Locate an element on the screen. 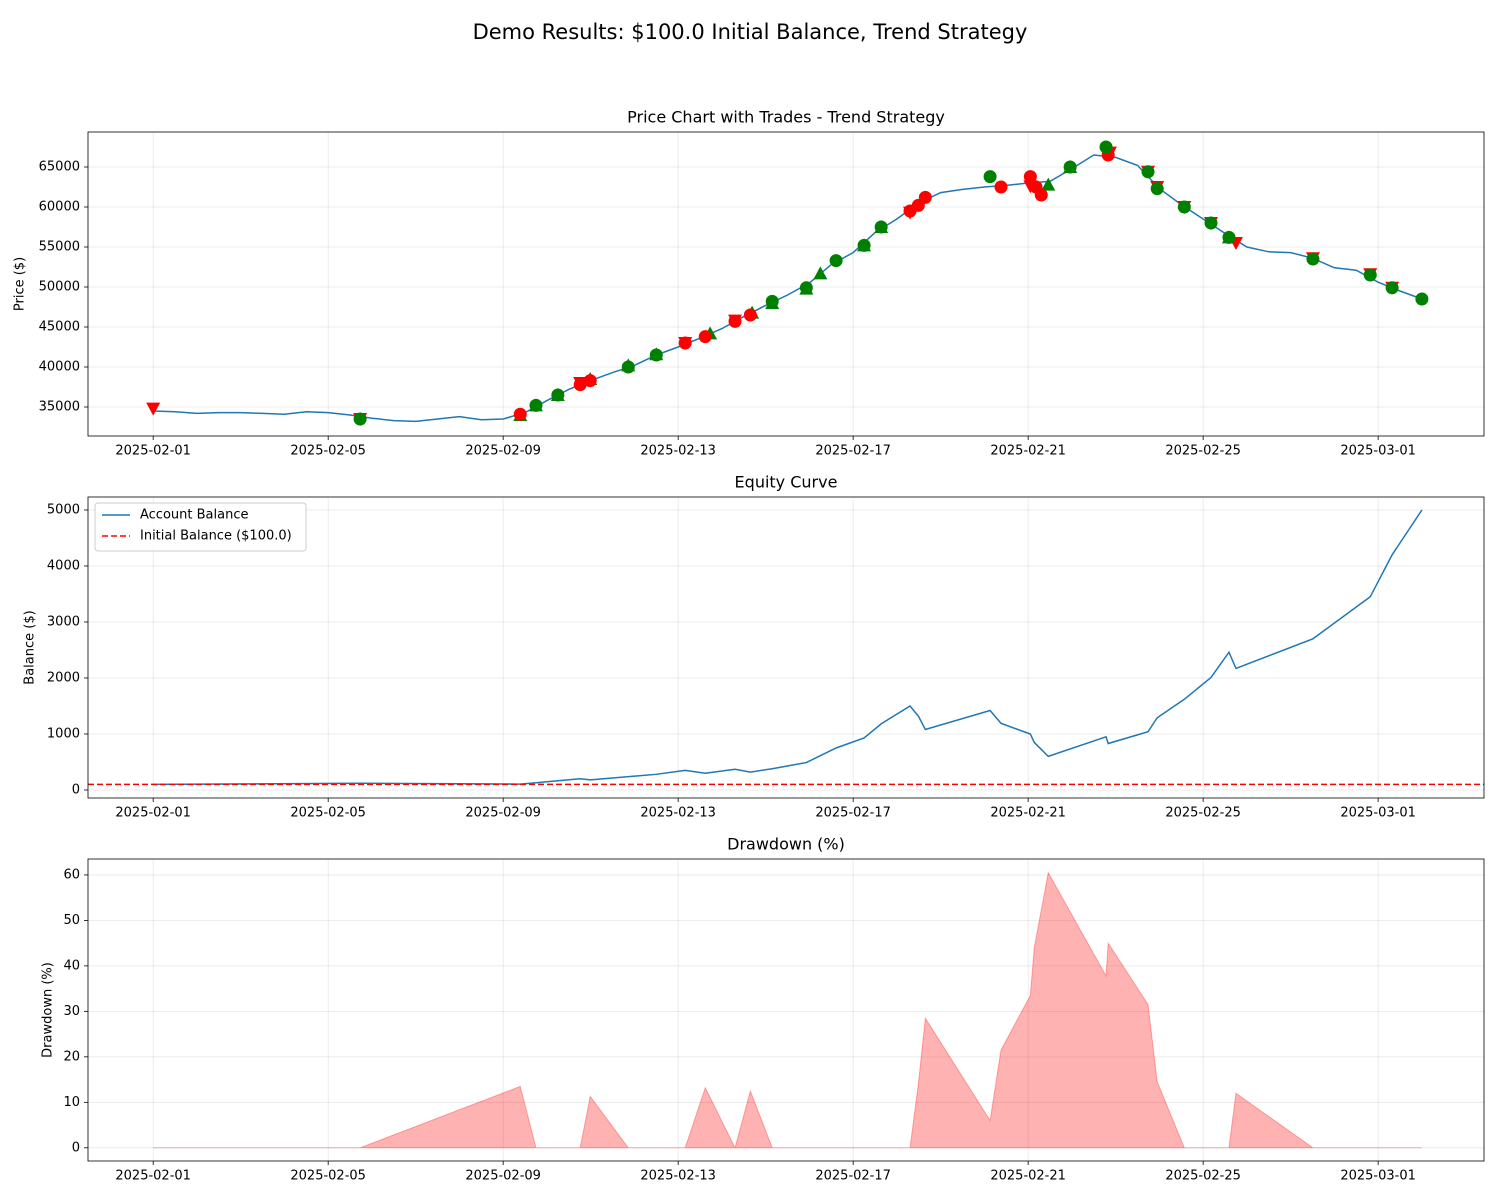  y-tick-label: 30 is located at coordinates (71, 1011).